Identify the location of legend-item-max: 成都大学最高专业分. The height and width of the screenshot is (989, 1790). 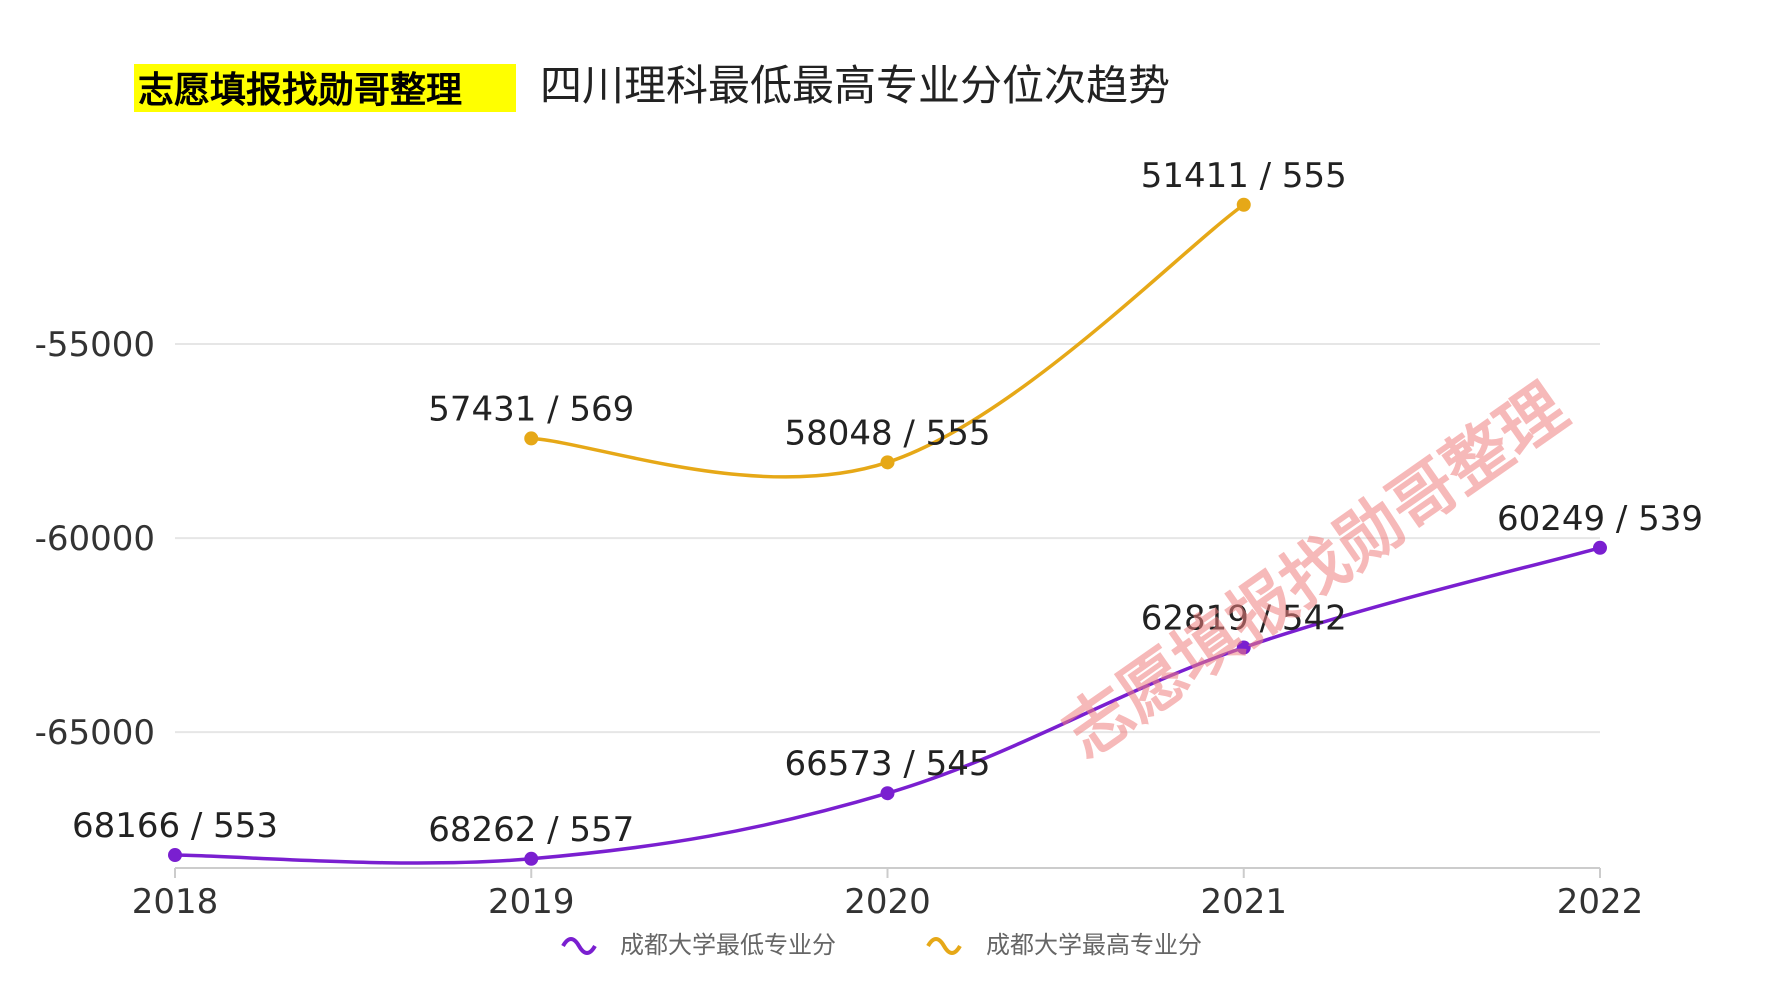
(1064, 945).